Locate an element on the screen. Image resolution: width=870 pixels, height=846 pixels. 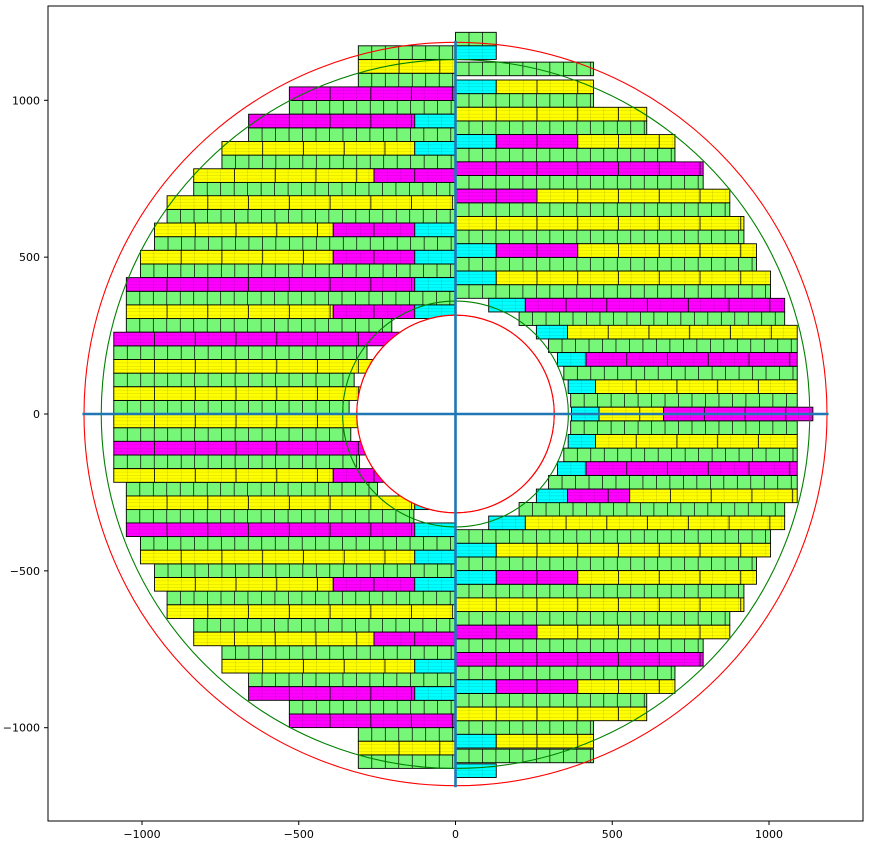
left-green-strip-bottom is located at coordinates (406, 761).